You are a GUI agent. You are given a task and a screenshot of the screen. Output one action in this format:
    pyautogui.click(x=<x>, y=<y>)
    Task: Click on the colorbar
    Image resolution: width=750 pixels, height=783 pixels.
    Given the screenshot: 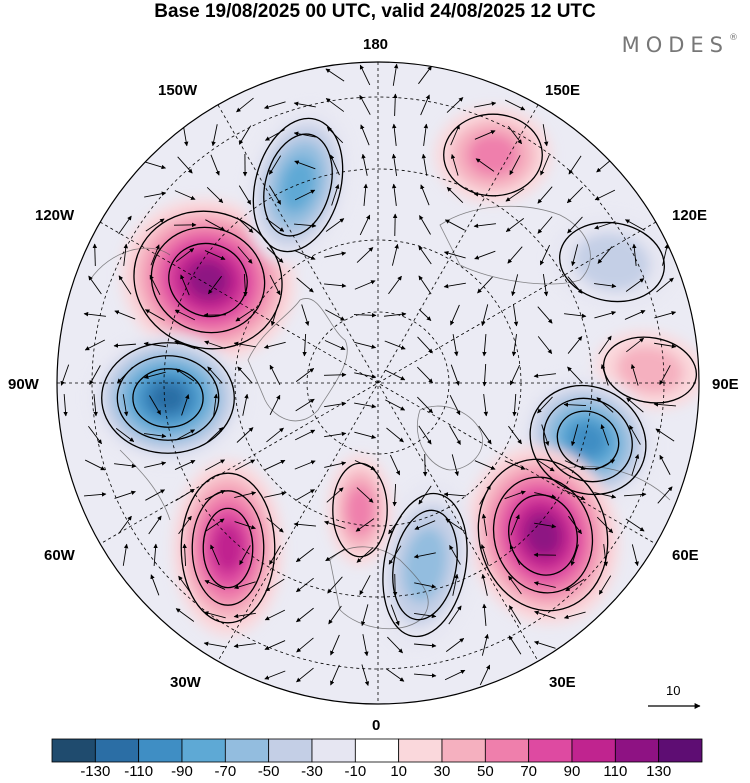 What is the action you would take?
    pyautogui.click(x=377, y=750)
    